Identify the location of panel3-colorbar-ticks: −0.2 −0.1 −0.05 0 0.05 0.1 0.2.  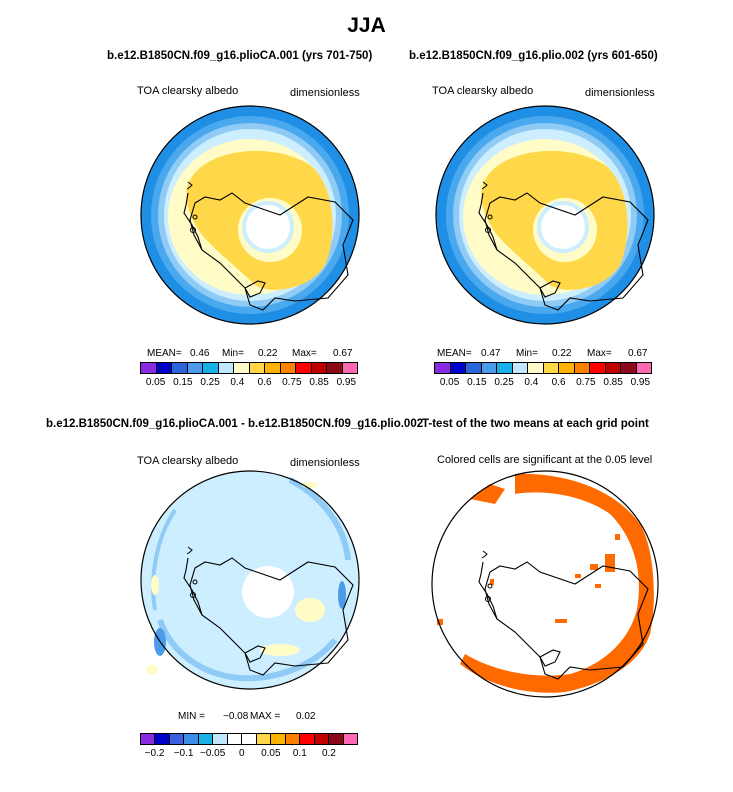
(249, 754).